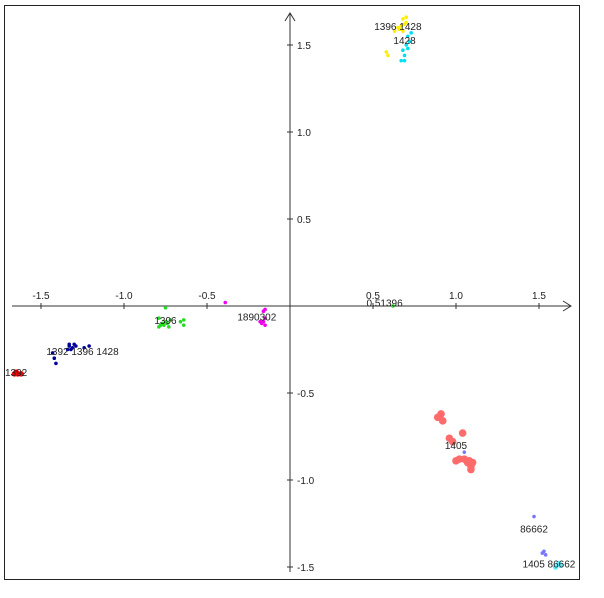 The width and height of the screenshot is (604, 598). Describe the element at coordinates (82, 352) in the screenshot. I see `point-annotation: 1392 1396 1428` at that location.